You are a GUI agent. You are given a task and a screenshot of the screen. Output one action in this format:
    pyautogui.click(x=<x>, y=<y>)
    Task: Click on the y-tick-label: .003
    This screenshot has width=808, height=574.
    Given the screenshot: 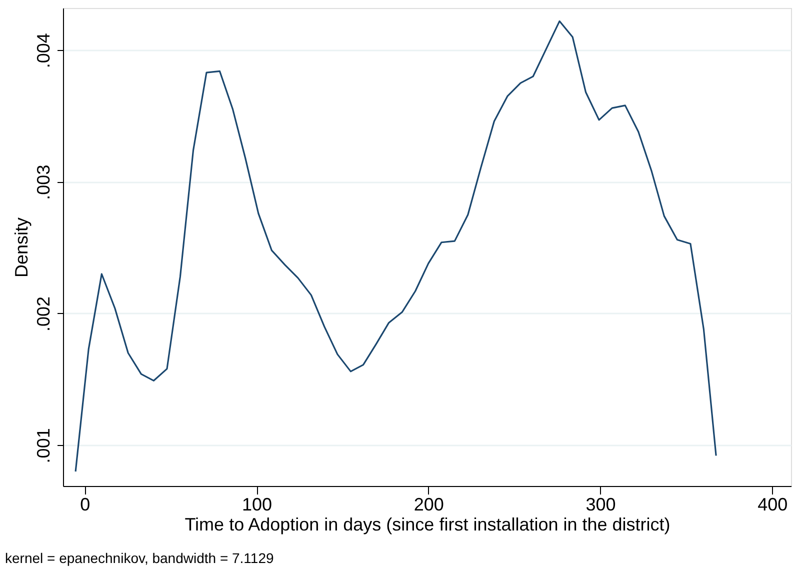 What is the action you would take?
    pyautogui.click(x=44, y=182)
    